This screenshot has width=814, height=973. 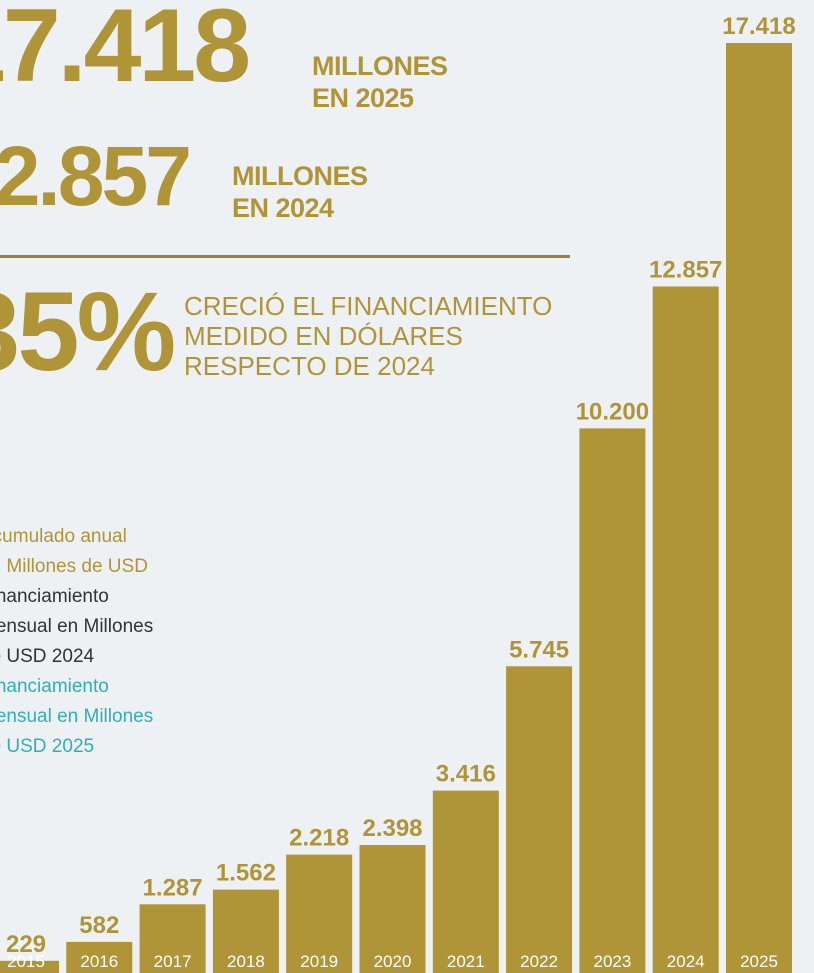 What do you see at coordinates (246, 961) in the screenshot?
I see `year-label-2018: 2018` at bounding box center [246, 961].